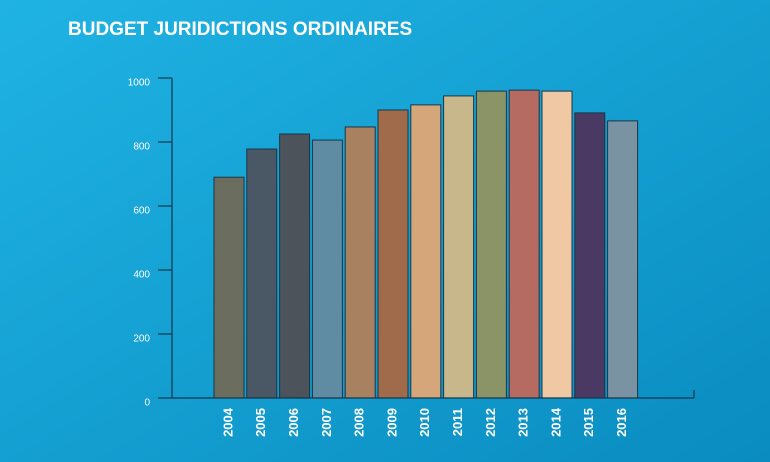  I want to click on x-tick-label: 2004, so click(227, 422).